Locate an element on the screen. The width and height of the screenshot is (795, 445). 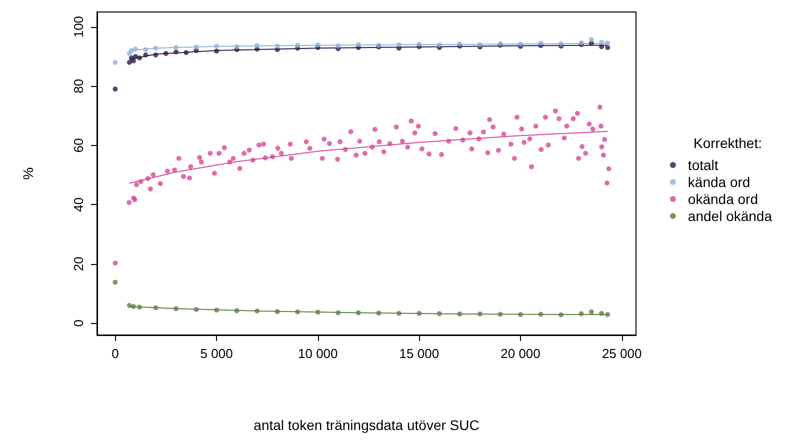
x-tick-label: 10 000 is located at coordinates (318, 353).